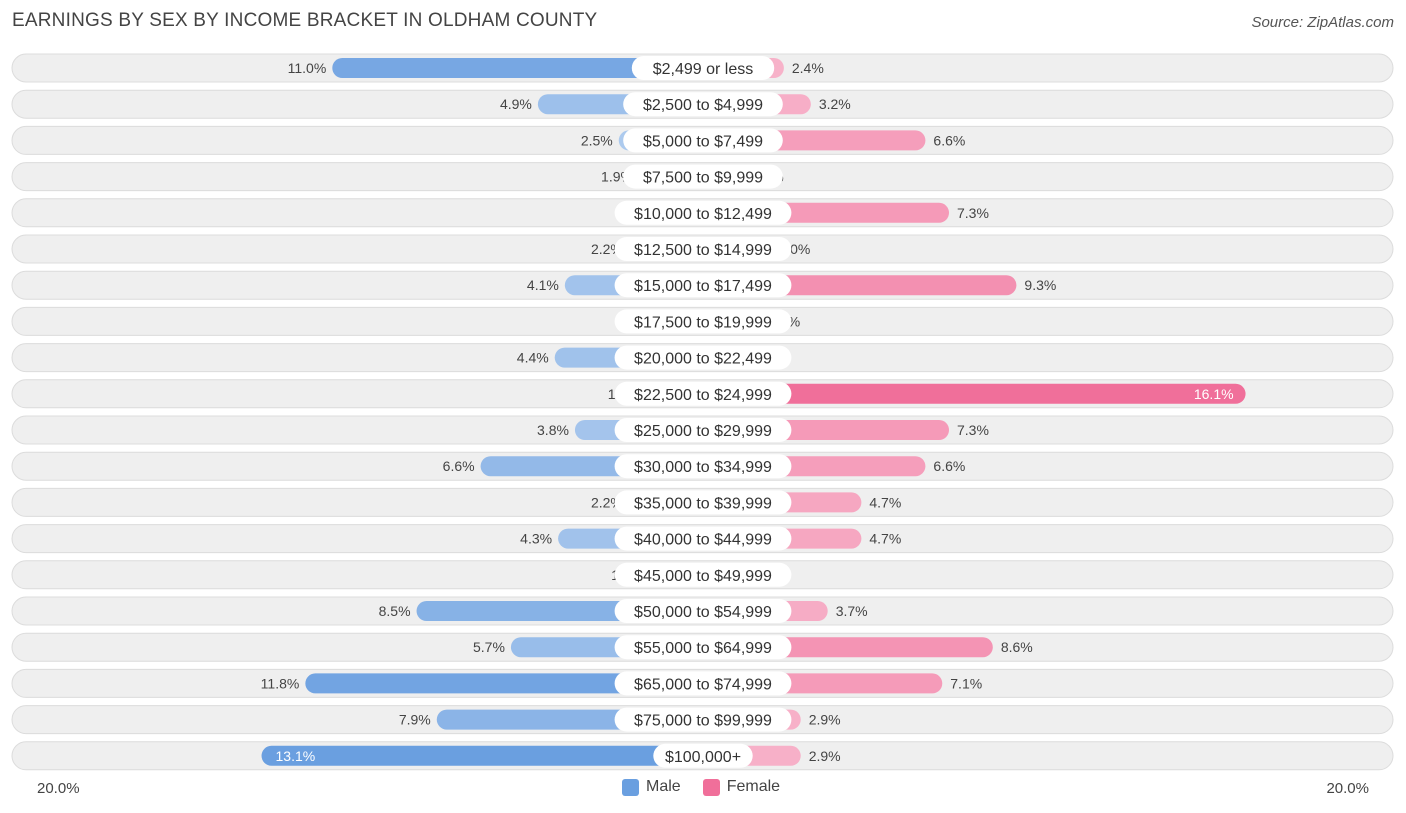  I want to click on male-value-label: 6.6%, so click(459, 466).